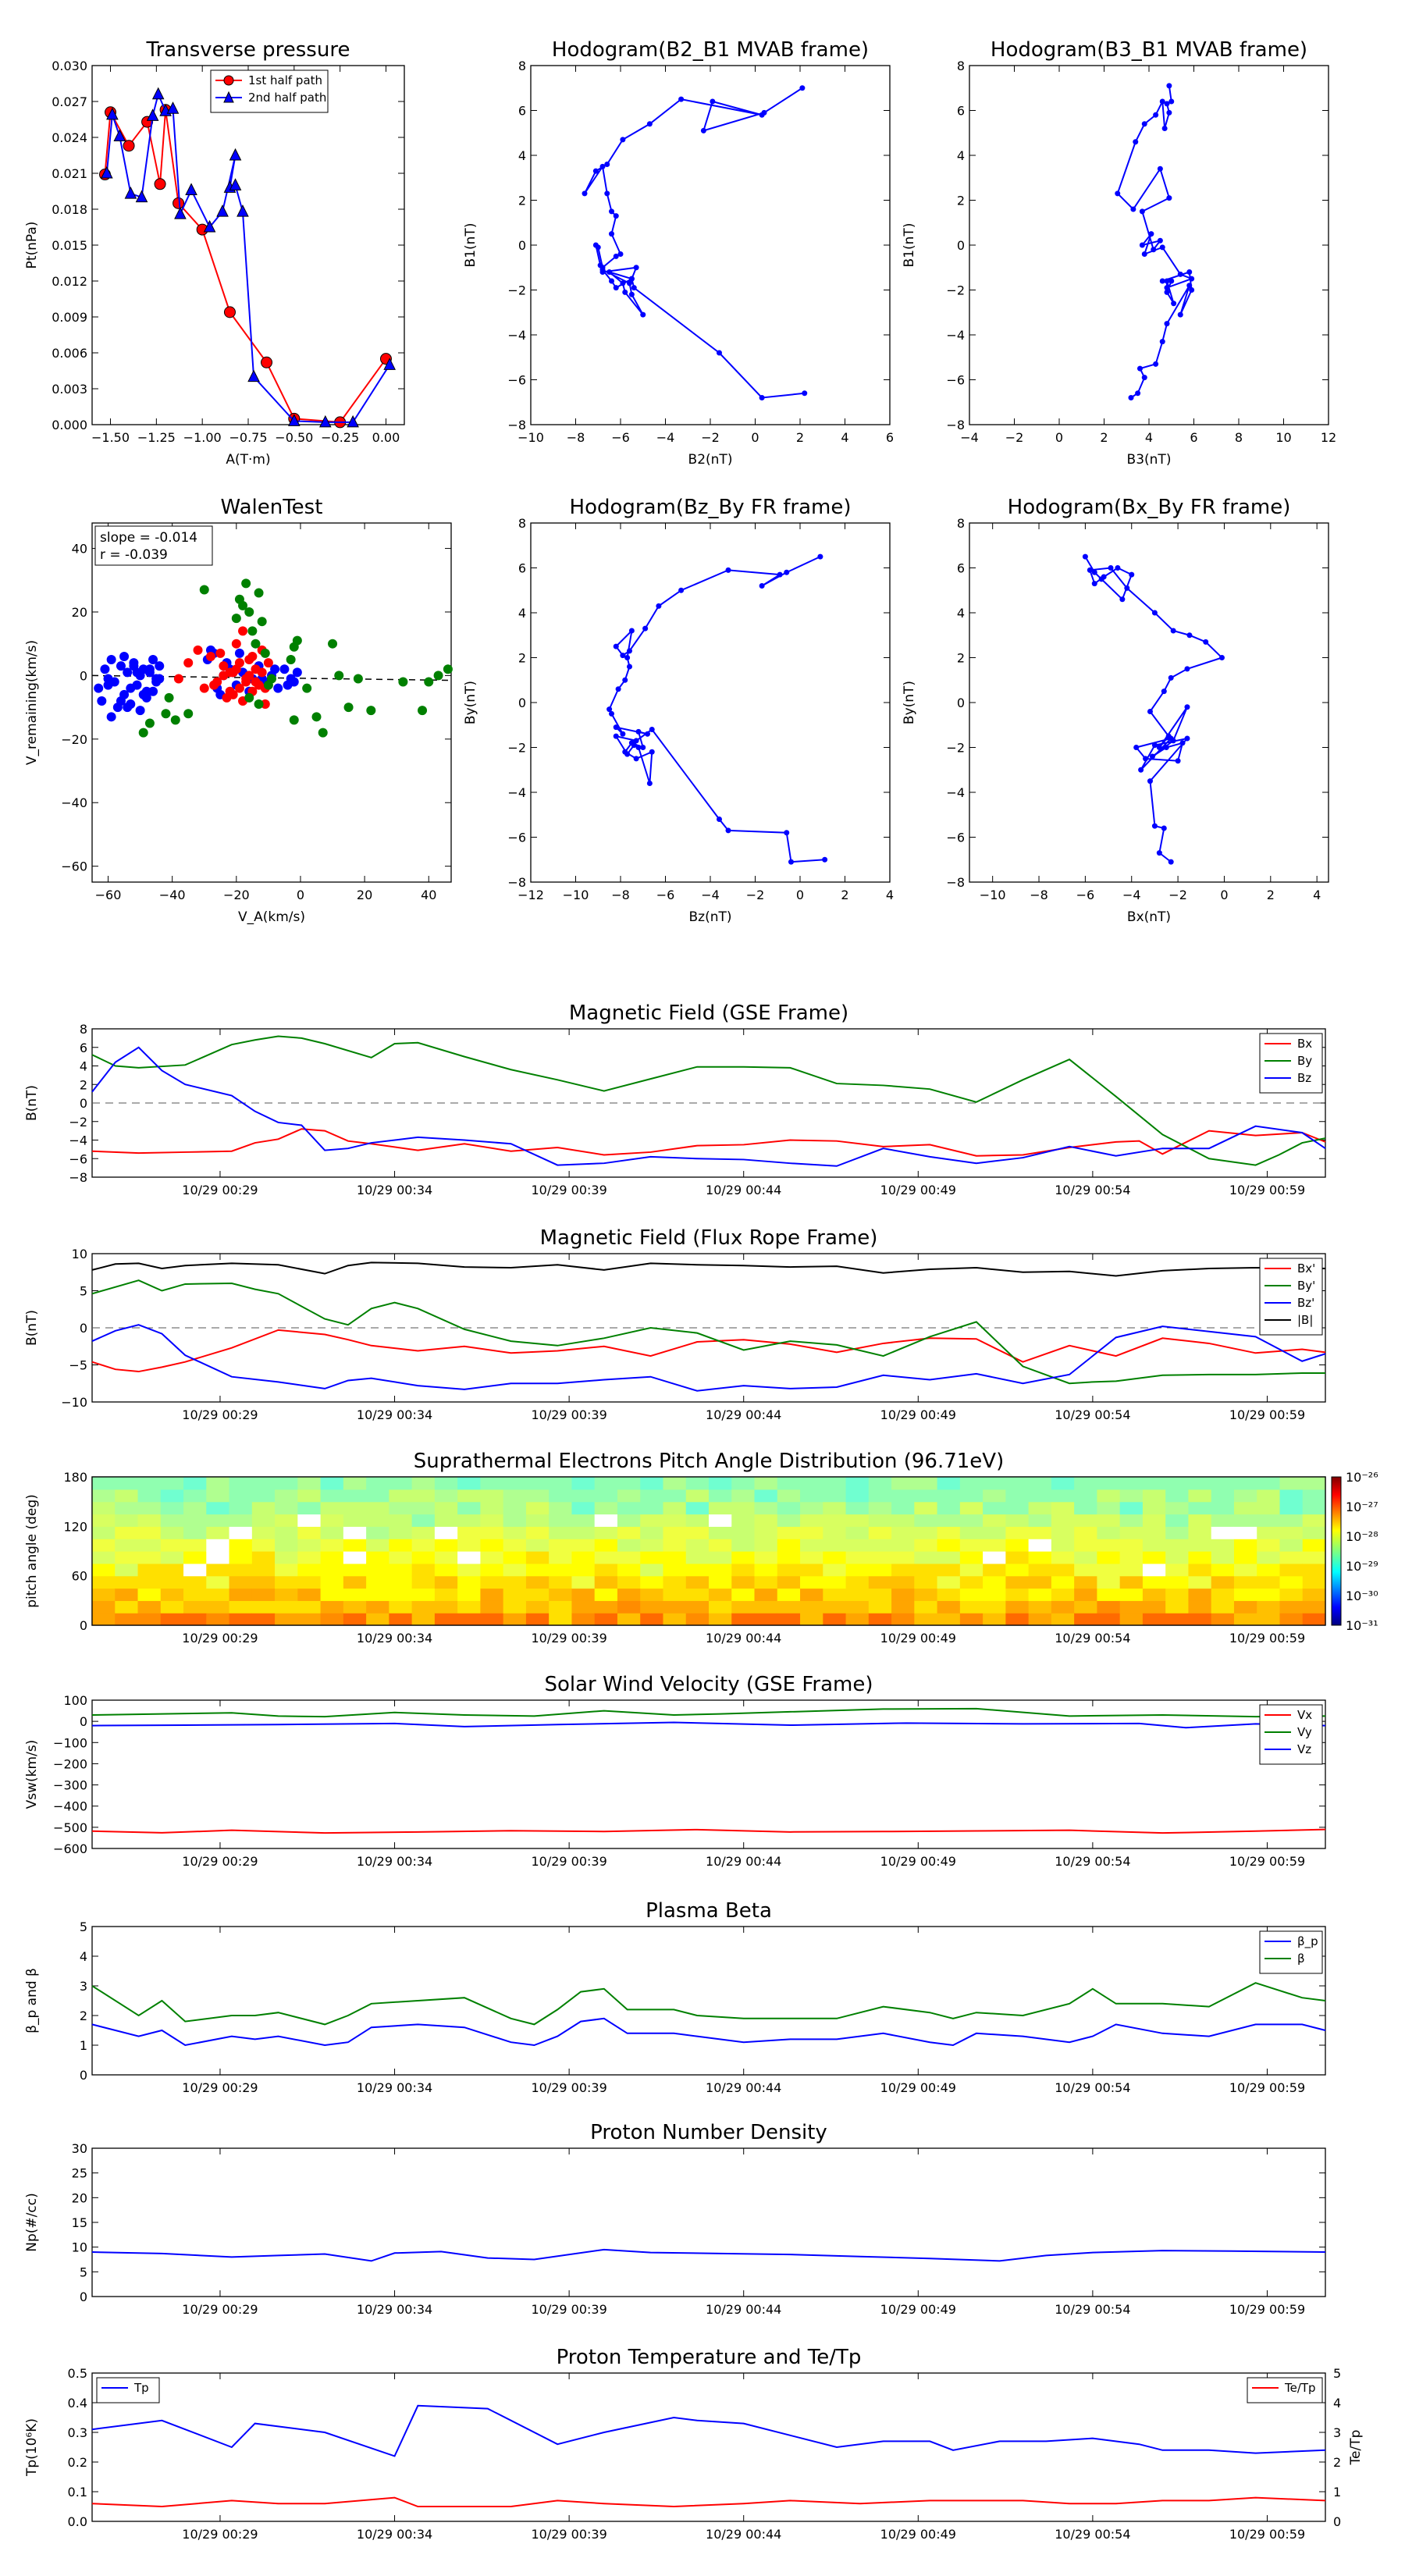  Describe the element at coordinates (84, 2272) in the screenshot. I see `np-ytick-label: 5` at that location.